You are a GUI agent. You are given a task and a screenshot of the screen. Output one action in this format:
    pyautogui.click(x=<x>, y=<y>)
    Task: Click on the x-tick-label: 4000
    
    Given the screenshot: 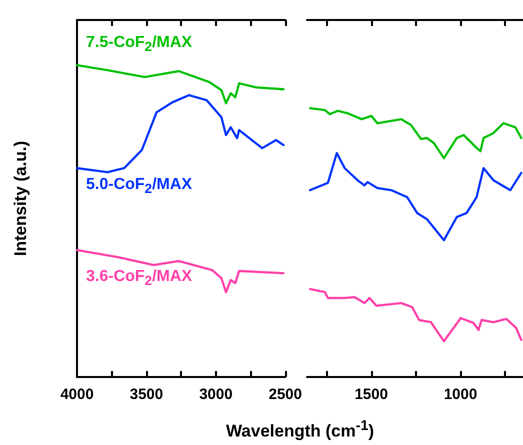 What is the action you would take?
    pyautogui.click(x=77, y=394)
    